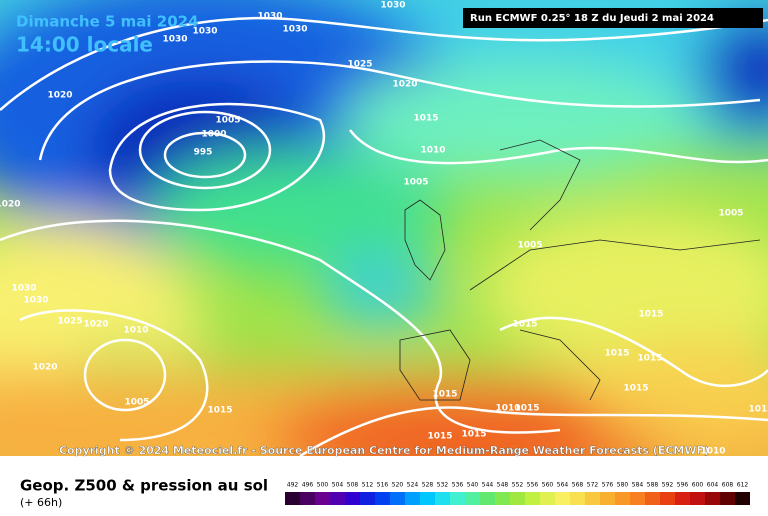 The width and height of the screenshot is (768, 516). What do you see at coordinates (368, 485) in the screenshot?
I see `colorbar-label: 512` at bounding box center [368, 485].